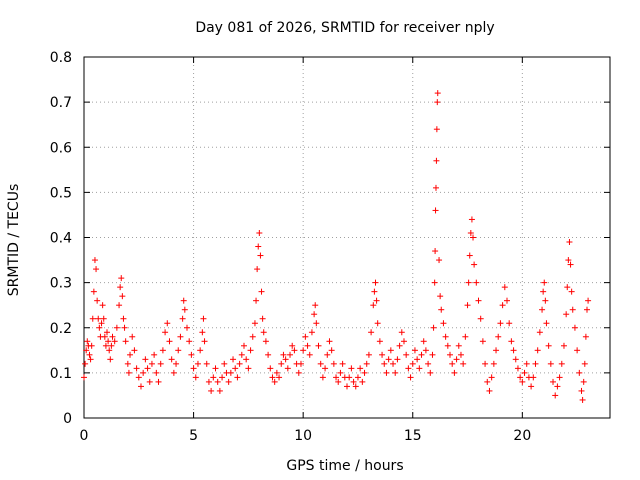 The width and height of the screenshot is (640, 480). Describe the element at coordinates (303, 436) in the screenshot. I see `x-tick-label: 10` at that location.